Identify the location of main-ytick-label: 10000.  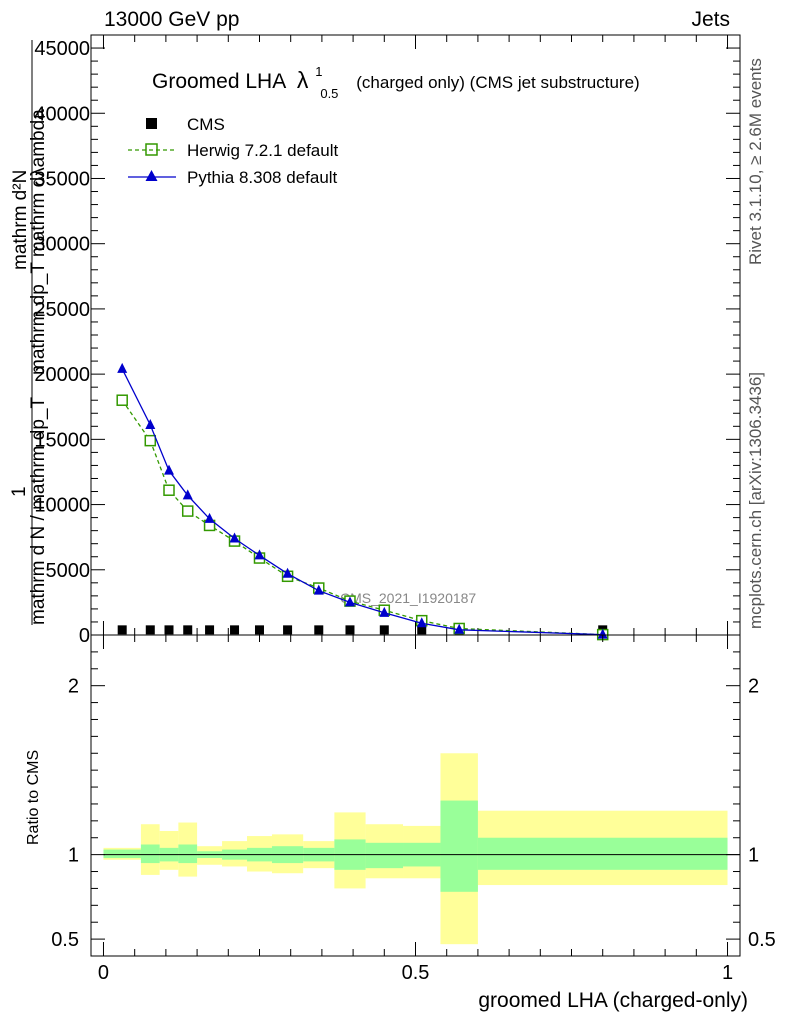
(62, 506).